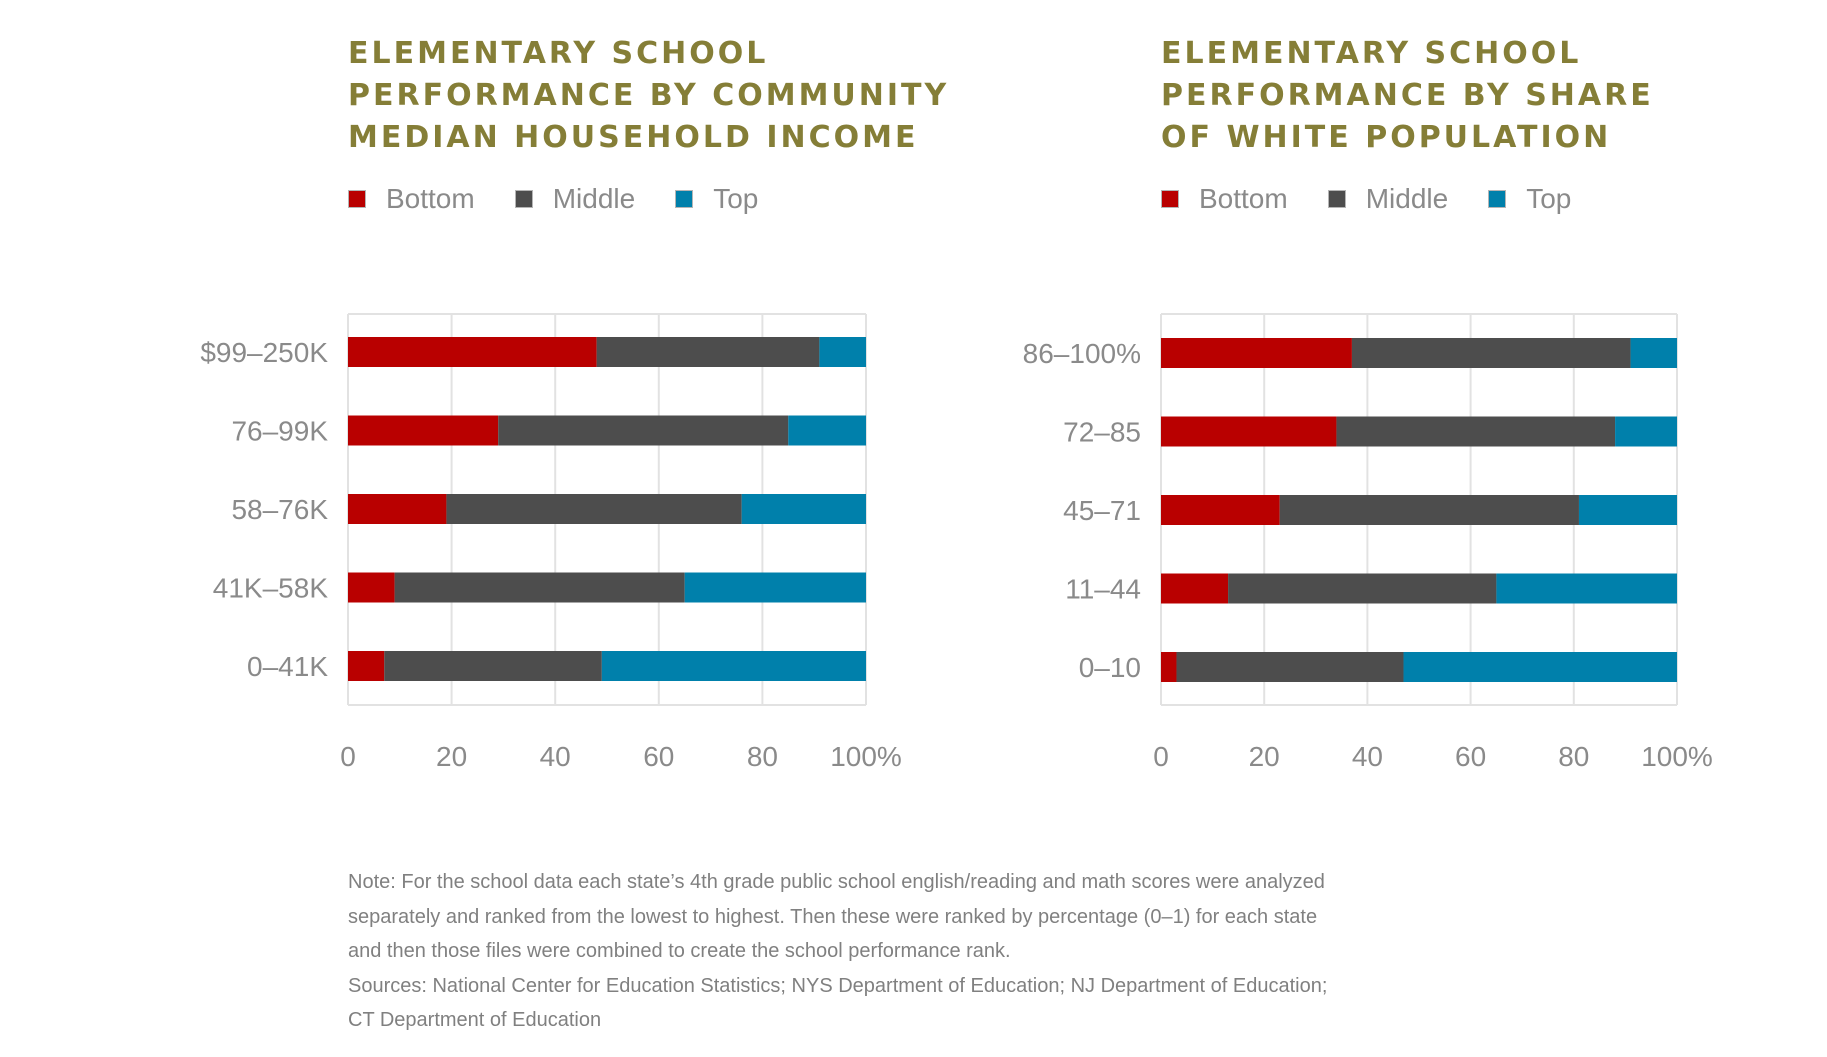 This screenshot has width=1827, height=1057. Describe the element at coordinates (279, 431) in the screenshot. I see `category-label: 76–99K` at that location.